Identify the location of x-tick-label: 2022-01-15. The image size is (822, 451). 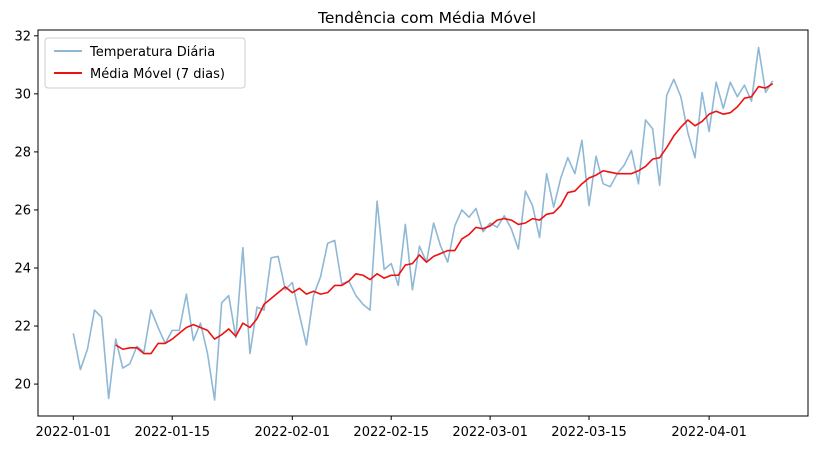
(172, 432).